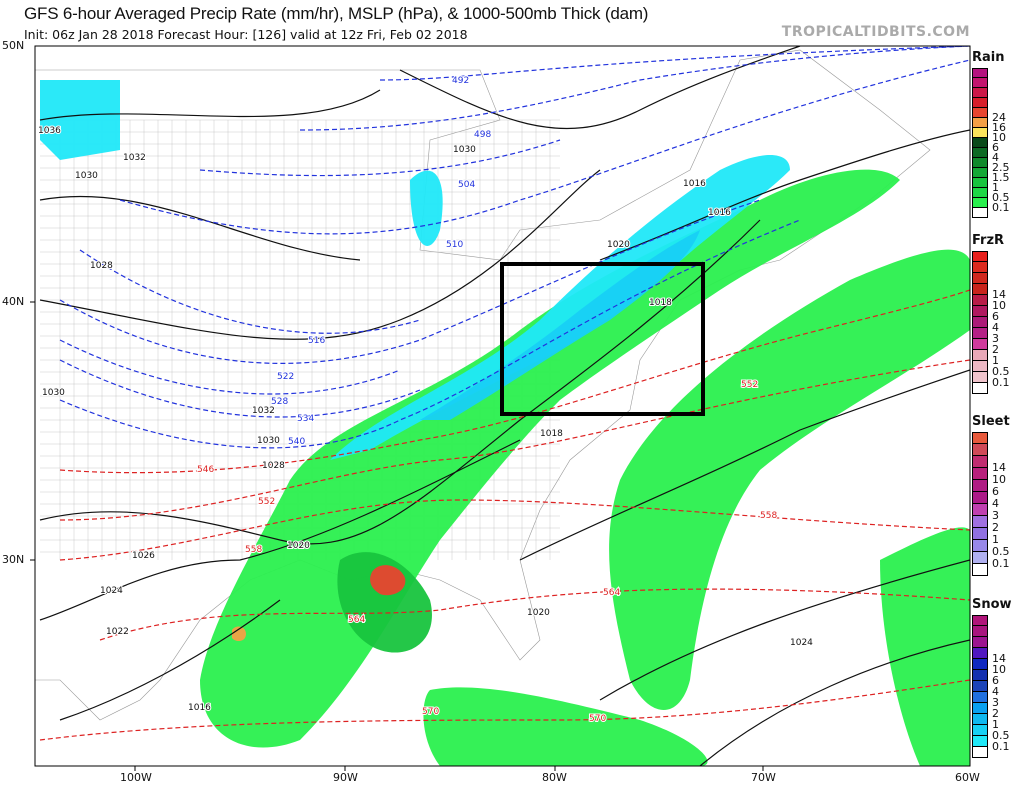 The height and width of the screenshot is (786, 1024). What do you see at coordinates (995, 515) in the screenshot?
I see `legend-label: 3` at bounding box center [995, 515].